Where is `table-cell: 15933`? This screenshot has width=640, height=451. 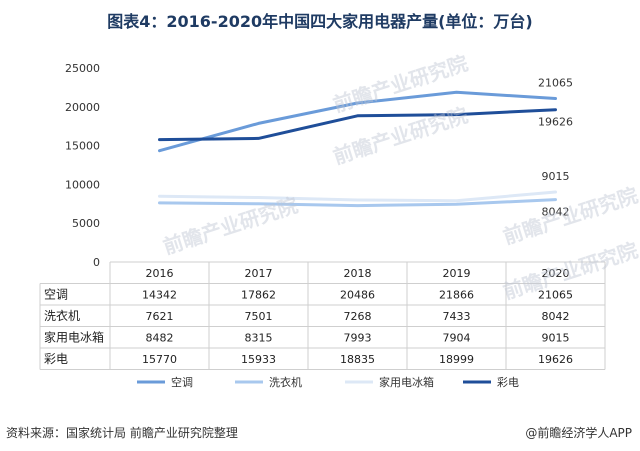 table-cell: 15933 is located at coordinates (258, 359).